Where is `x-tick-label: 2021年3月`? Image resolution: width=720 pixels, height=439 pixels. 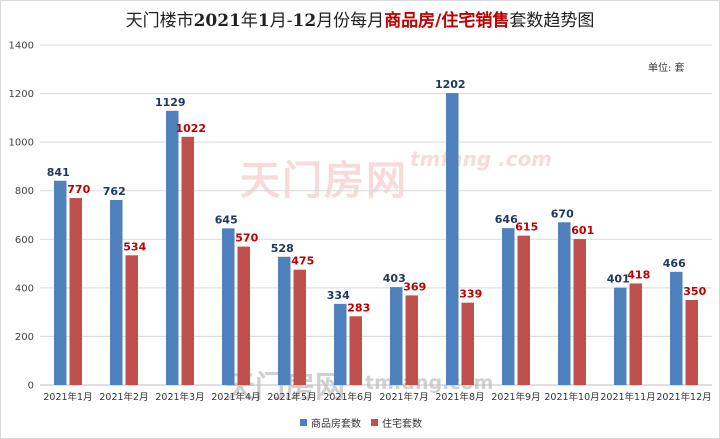 x-tick-label: 2021年3月 is located at coordinates (179, 397).